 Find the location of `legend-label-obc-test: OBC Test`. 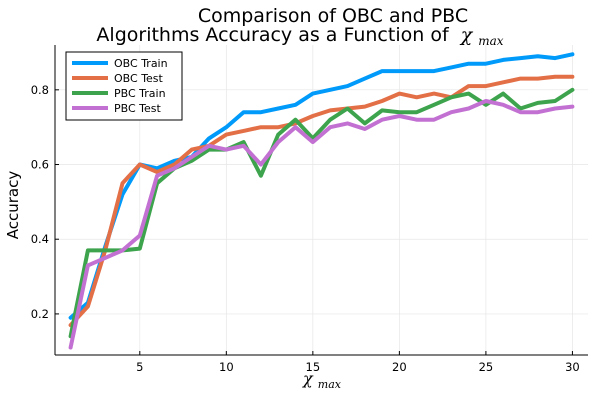

legend-label-obc-test: OBC Test is located at coordinates (139, 78).